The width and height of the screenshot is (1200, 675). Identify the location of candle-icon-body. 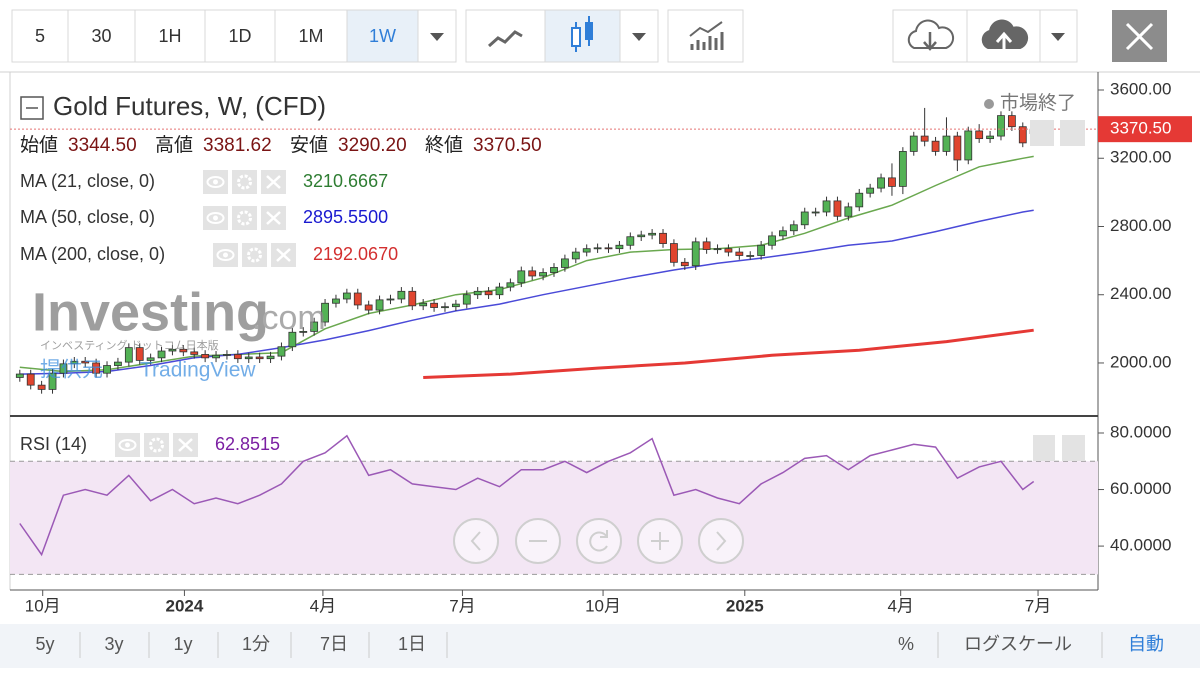
(589, 31).